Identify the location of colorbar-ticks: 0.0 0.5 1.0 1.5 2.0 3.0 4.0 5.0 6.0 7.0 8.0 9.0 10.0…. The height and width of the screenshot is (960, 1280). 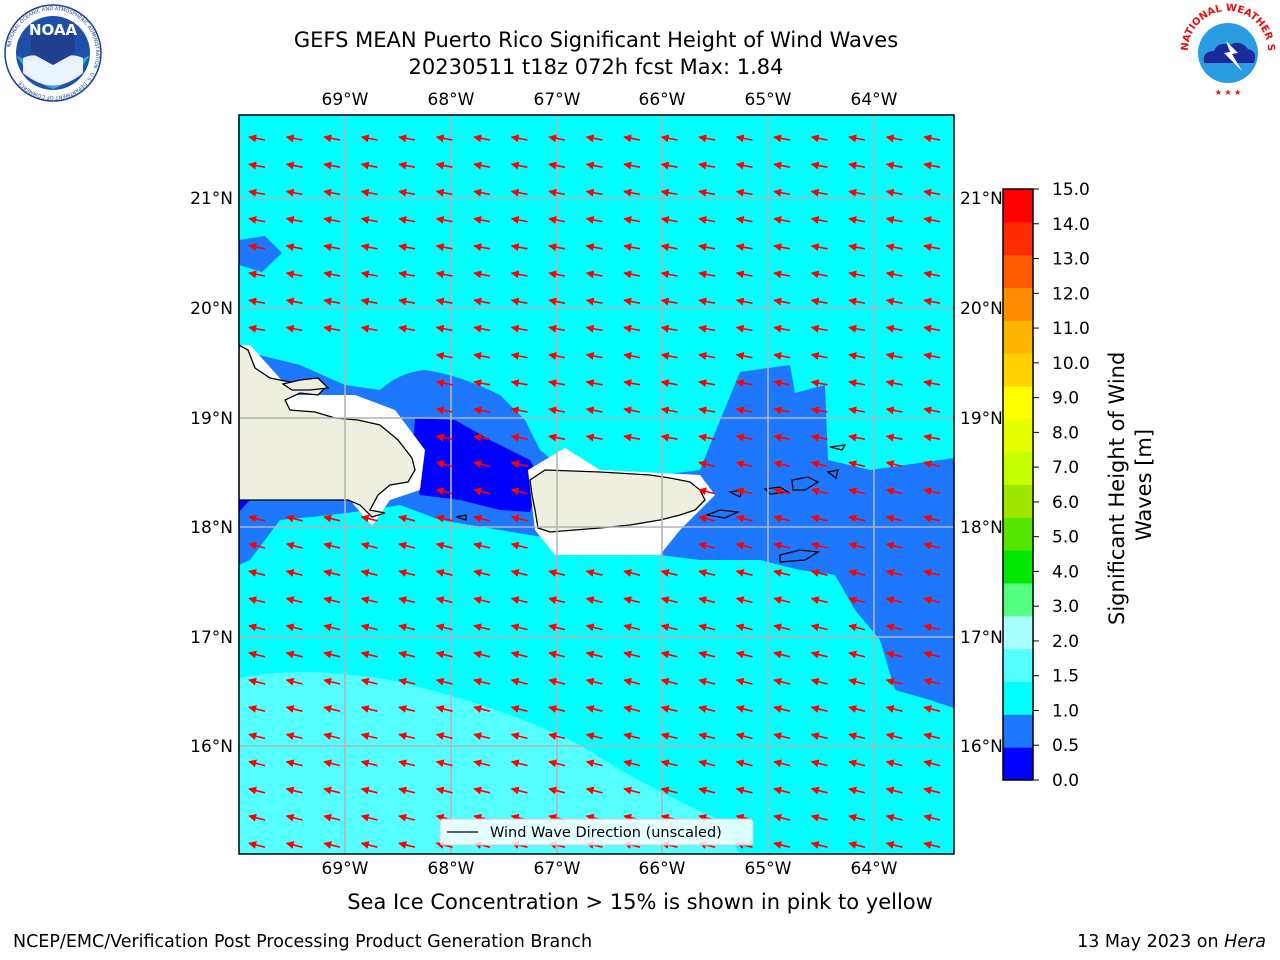
(1061, 485).